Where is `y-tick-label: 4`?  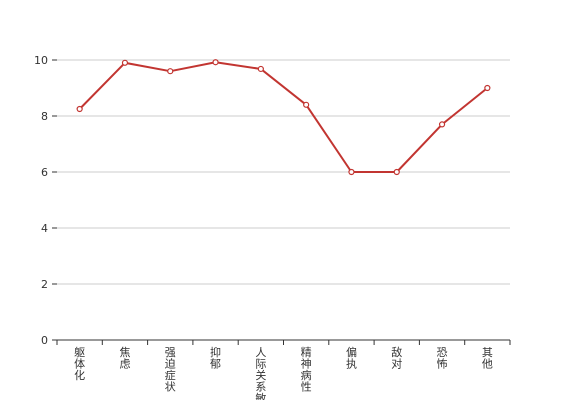
y-tick-label: 4 is located at coordinates (44, 228).